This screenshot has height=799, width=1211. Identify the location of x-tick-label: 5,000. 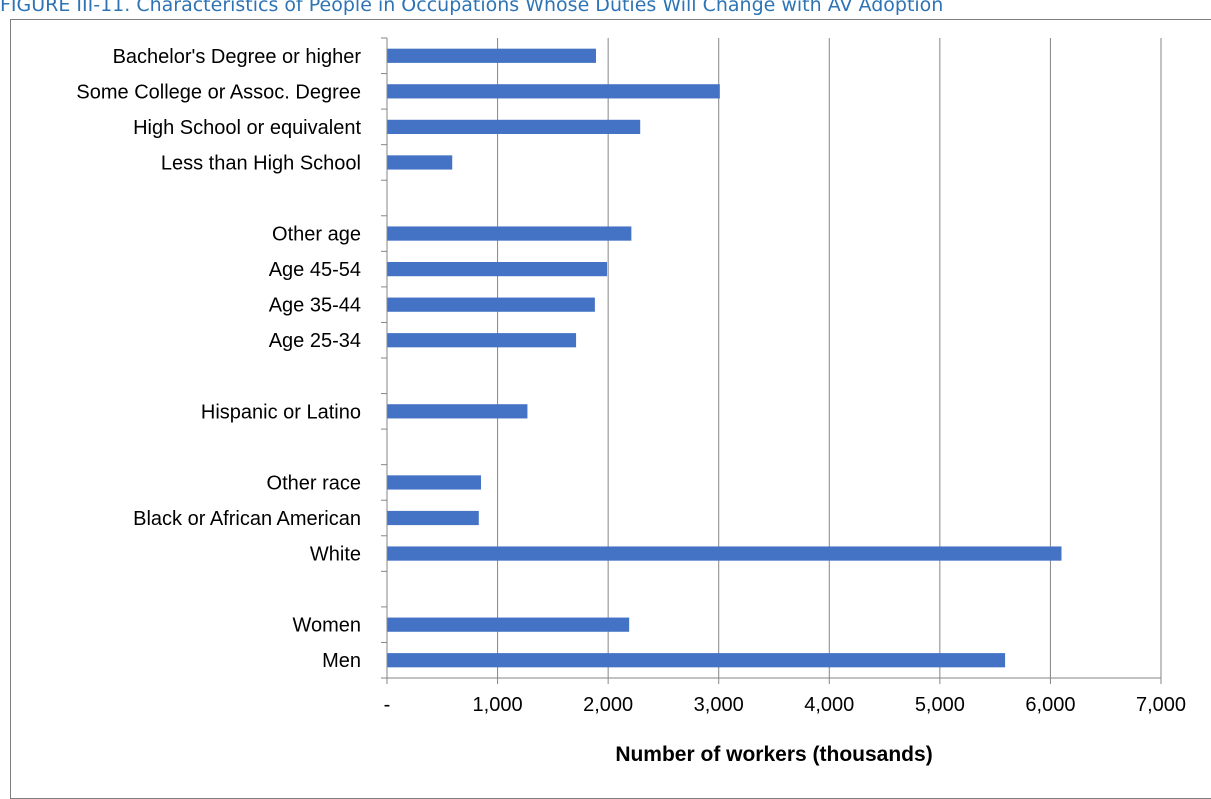
(940, 705).